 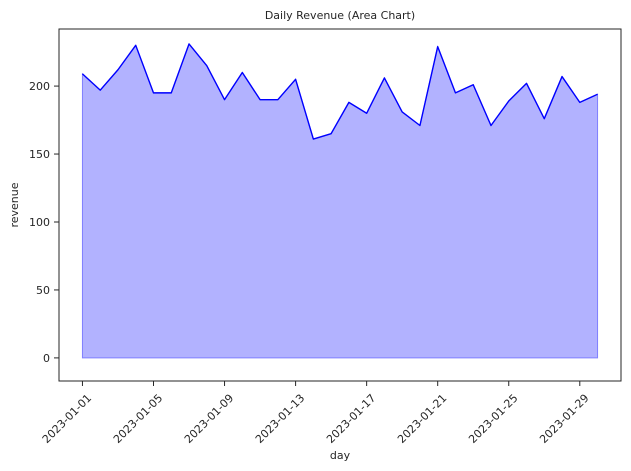 I want to click on y-tick-label: 200, so click(x=39, y=86).